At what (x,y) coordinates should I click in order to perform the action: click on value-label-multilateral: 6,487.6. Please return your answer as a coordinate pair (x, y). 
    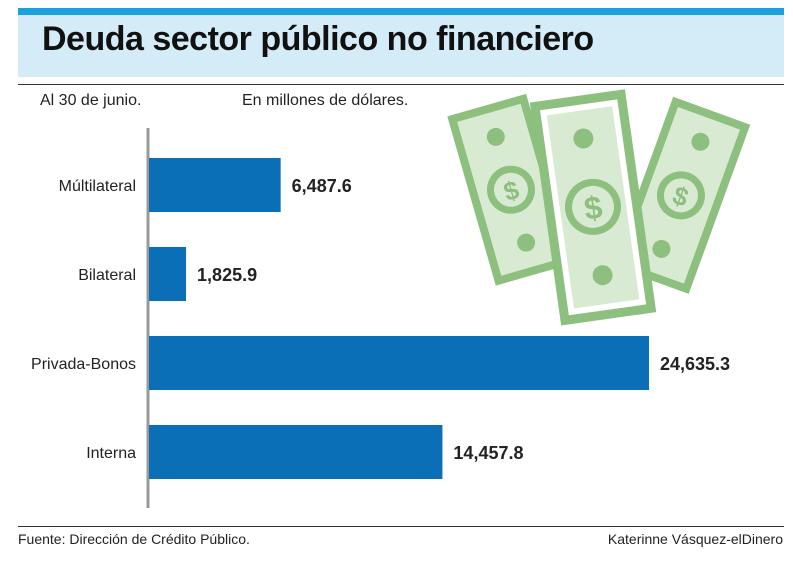
    Looking at the image, I should click on (322, 186).